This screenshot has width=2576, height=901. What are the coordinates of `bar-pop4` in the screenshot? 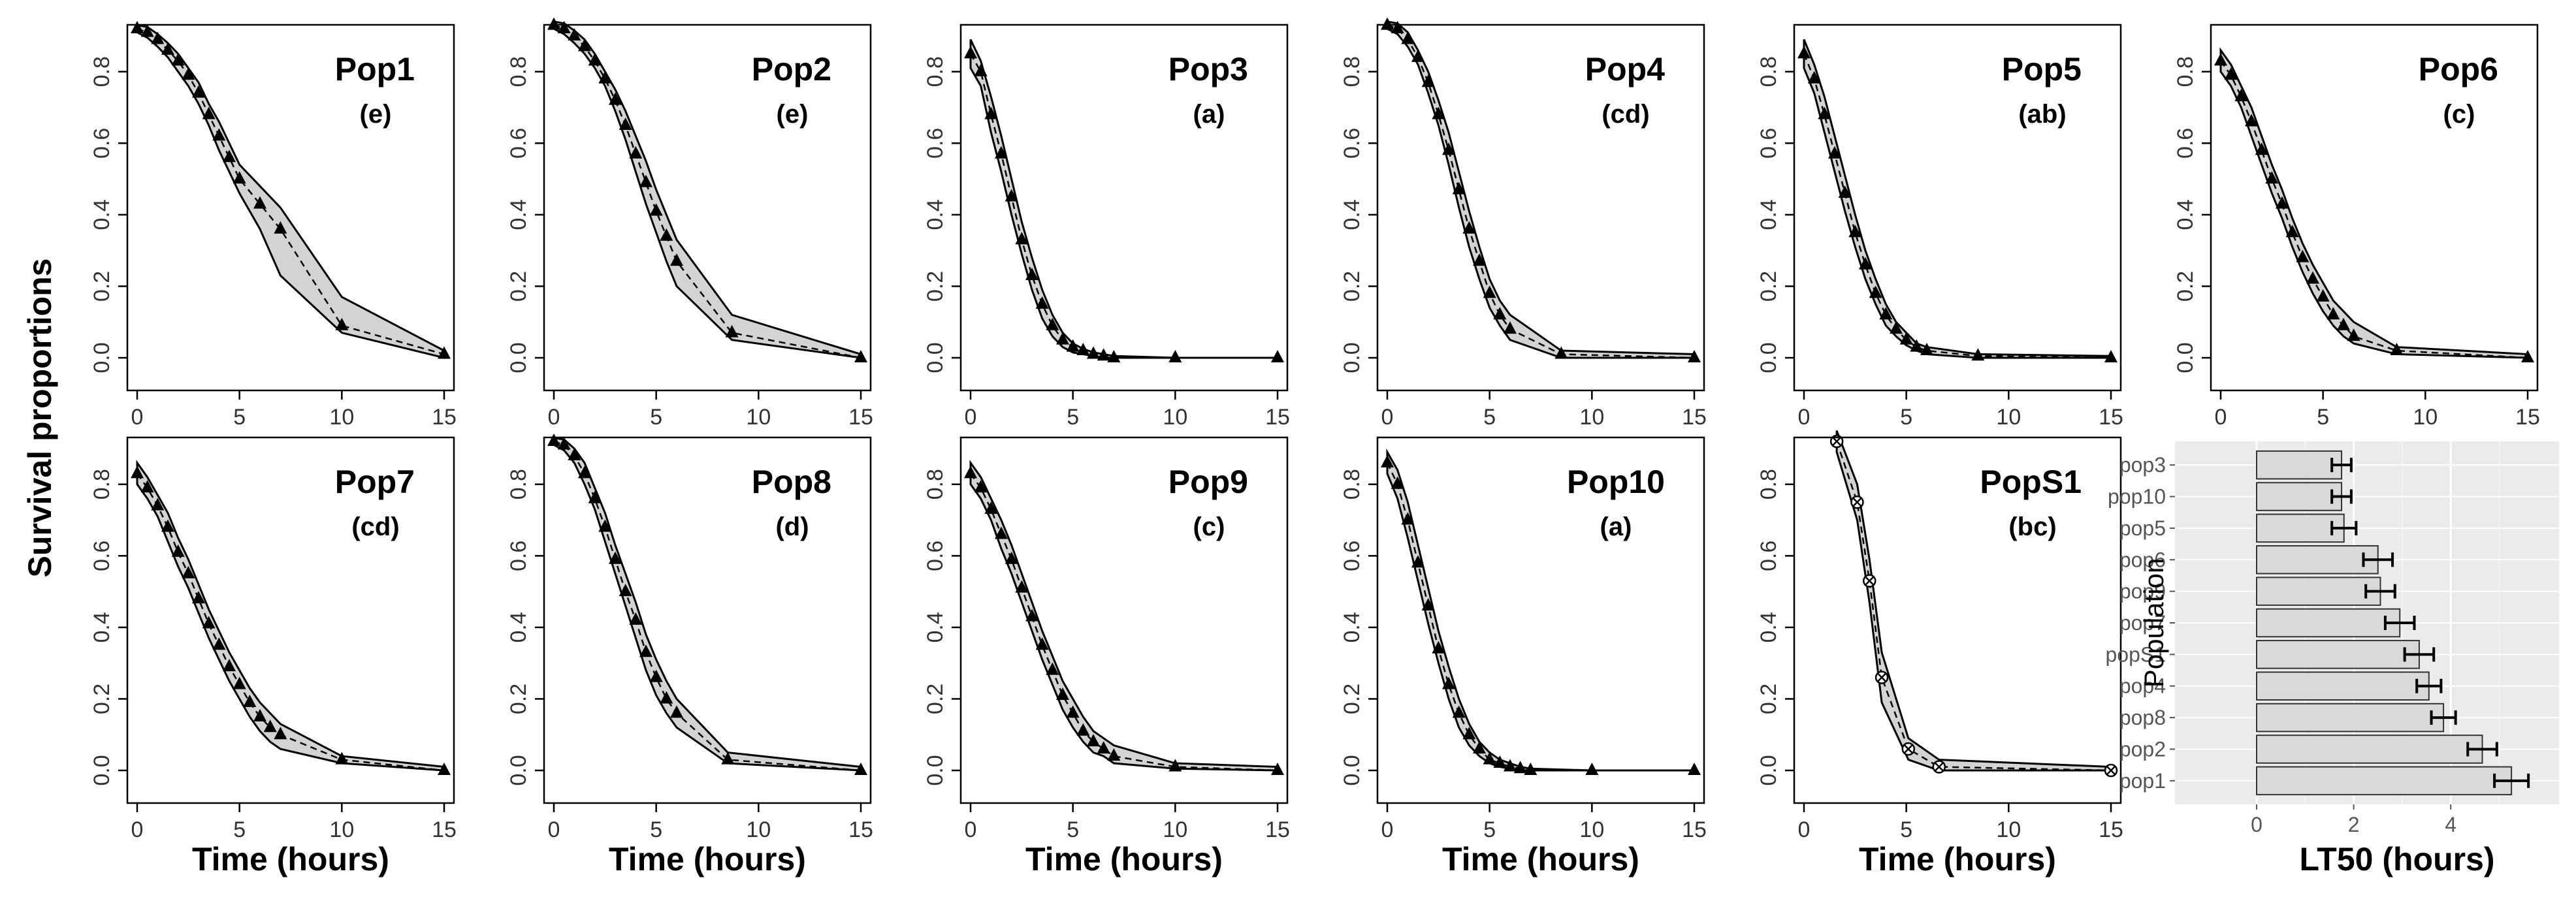 It's located at (2343, 686).